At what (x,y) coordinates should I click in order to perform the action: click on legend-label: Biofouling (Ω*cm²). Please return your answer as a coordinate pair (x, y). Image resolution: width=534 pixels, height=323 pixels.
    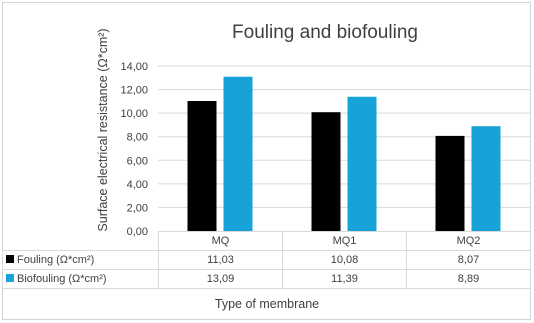
    Looking at the image, I should click on (62, 279).